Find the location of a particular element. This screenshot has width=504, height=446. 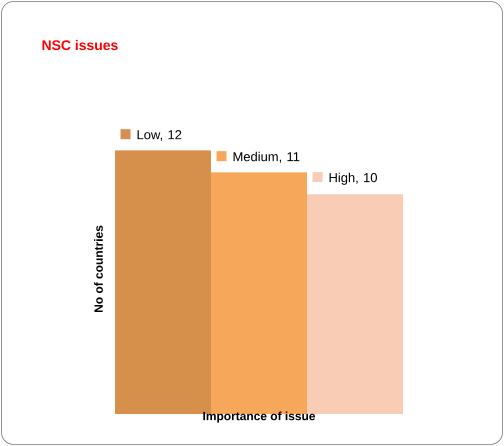

data-label: Medium, 11 is located at coordinates (267, 157).